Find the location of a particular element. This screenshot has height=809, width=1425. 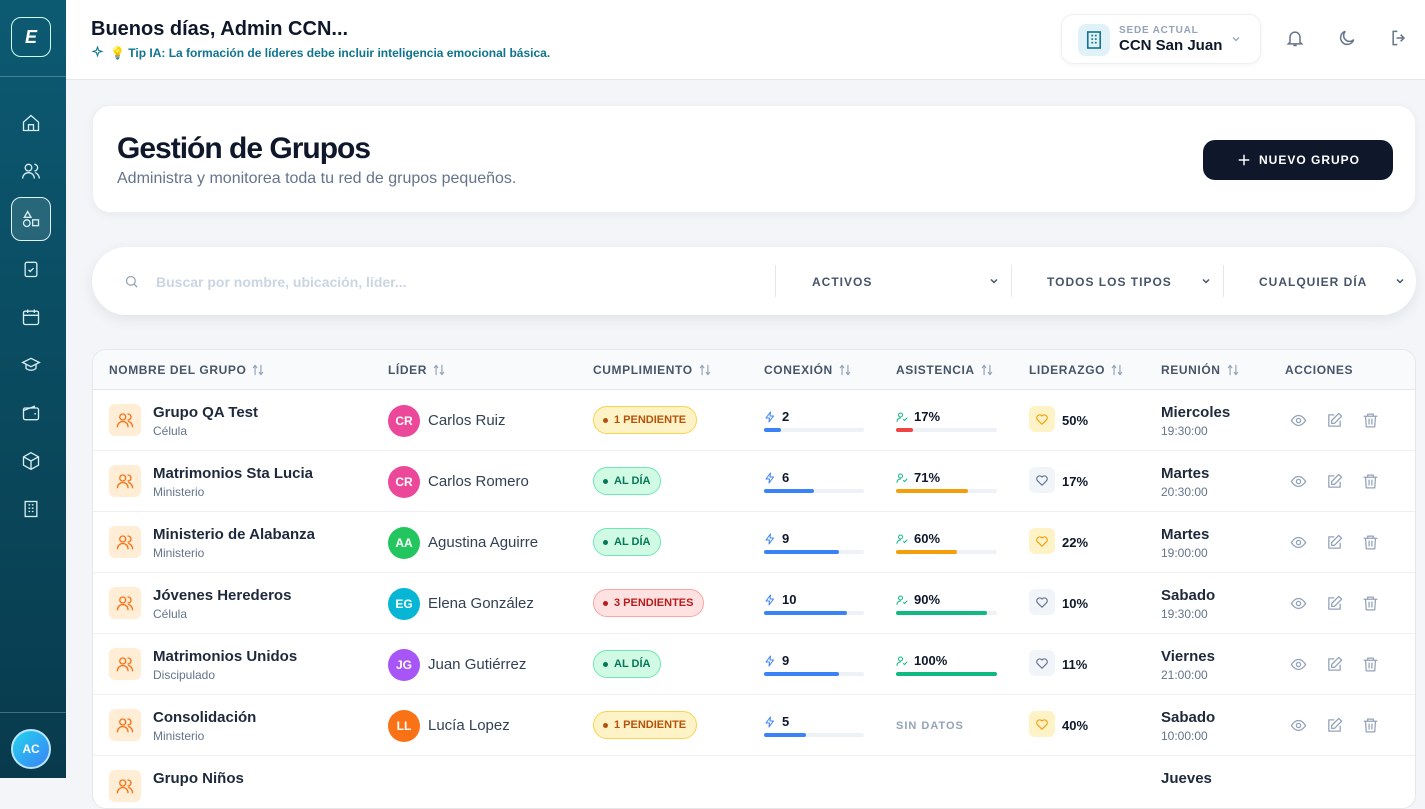

group-name: Consolidación is located at coordinates (205, 717).